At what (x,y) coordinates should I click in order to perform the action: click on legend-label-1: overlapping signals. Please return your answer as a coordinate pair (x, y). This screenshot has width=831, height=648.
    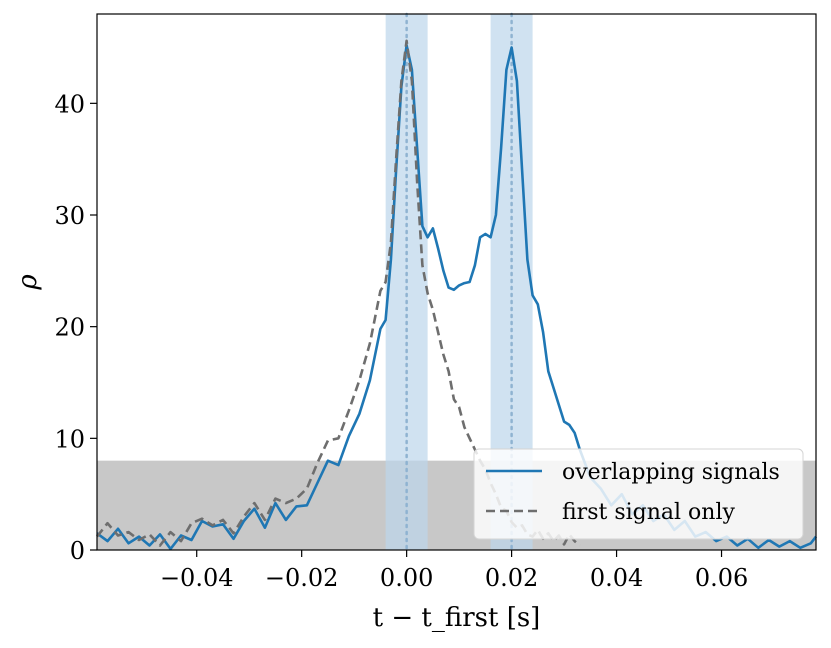
    Looking at the image, I should click on (671, 472).